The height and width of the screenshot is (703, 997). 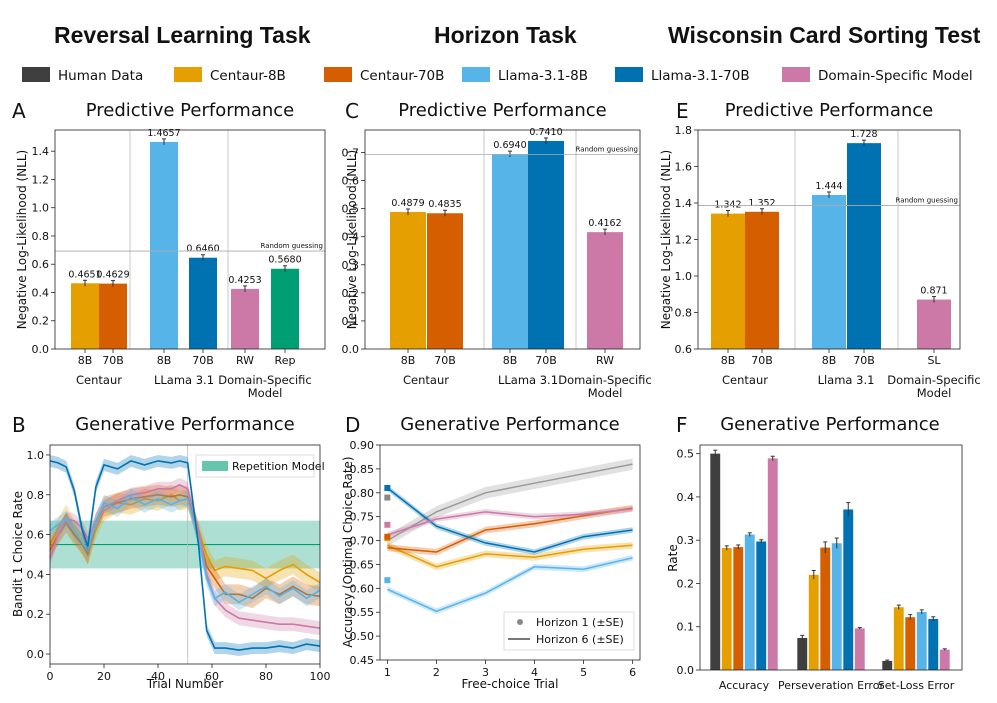 I want to click on panel-b-ytick-label: 0.8, so click(x=36, y=495).